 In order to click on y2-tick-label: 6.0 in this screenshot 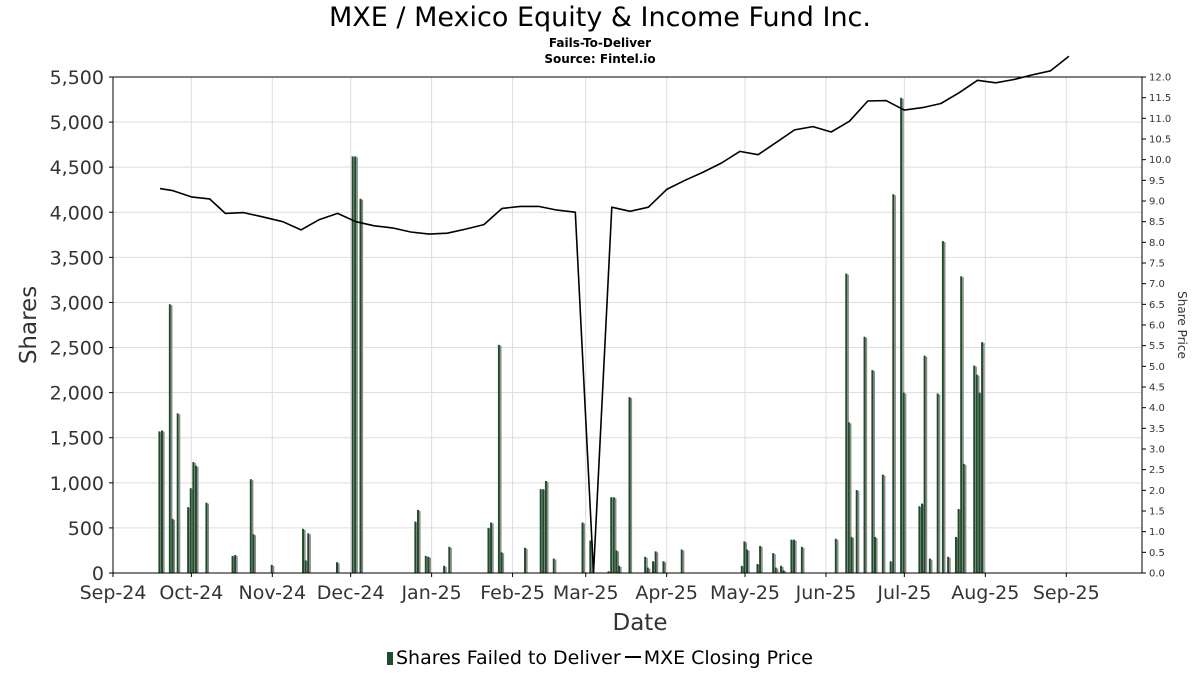, I will do `click(1157, 326)`.